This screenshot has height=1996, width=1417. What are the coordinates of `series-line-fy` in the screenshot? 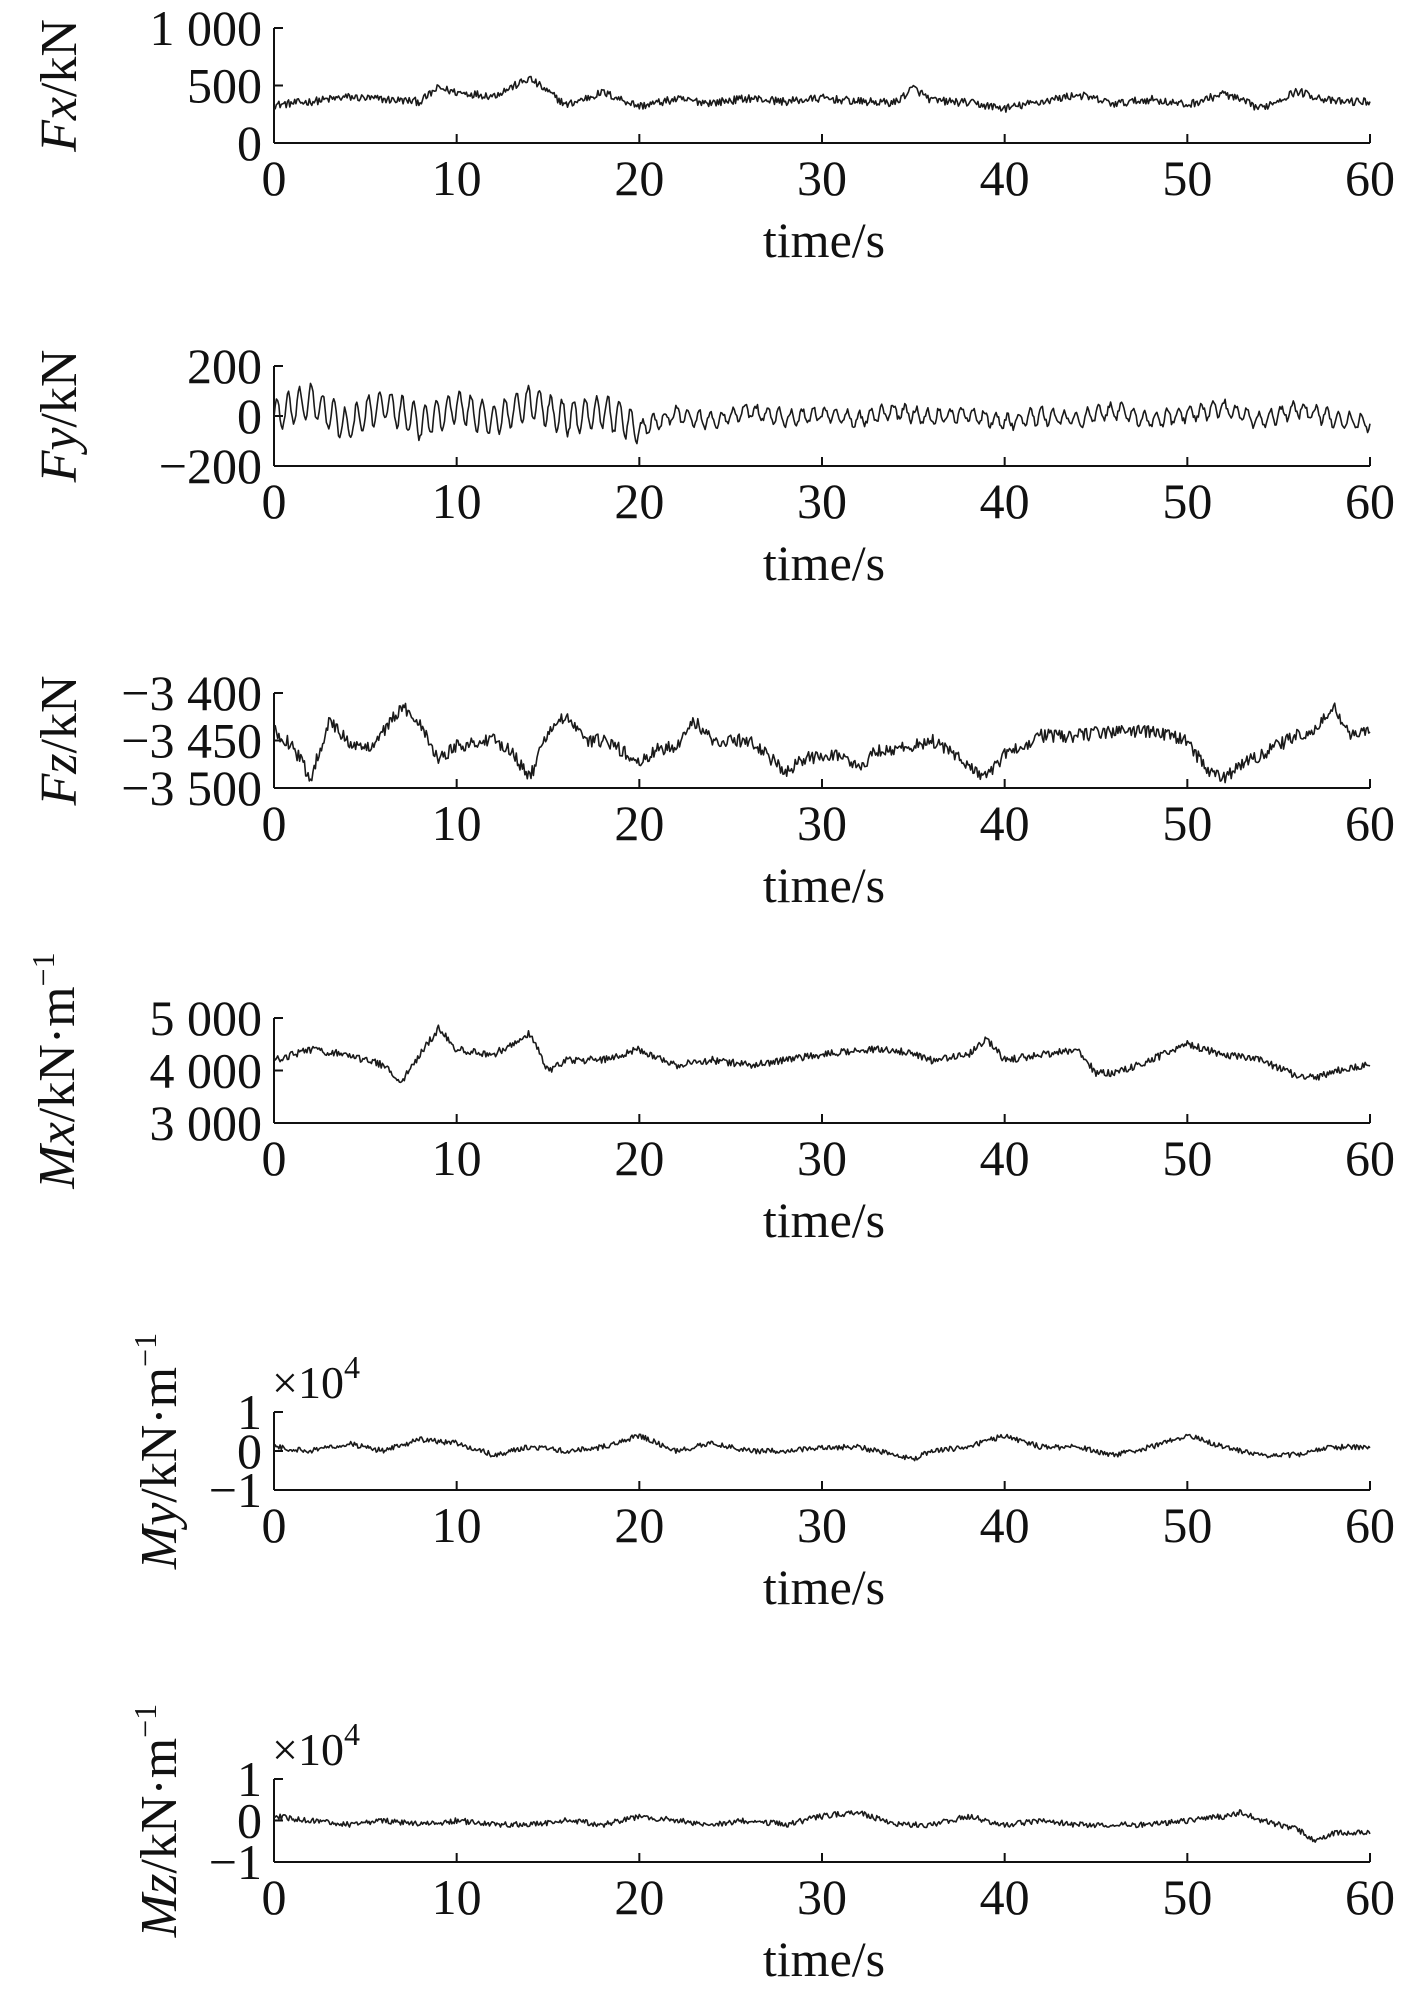 It's located at (822, 413).